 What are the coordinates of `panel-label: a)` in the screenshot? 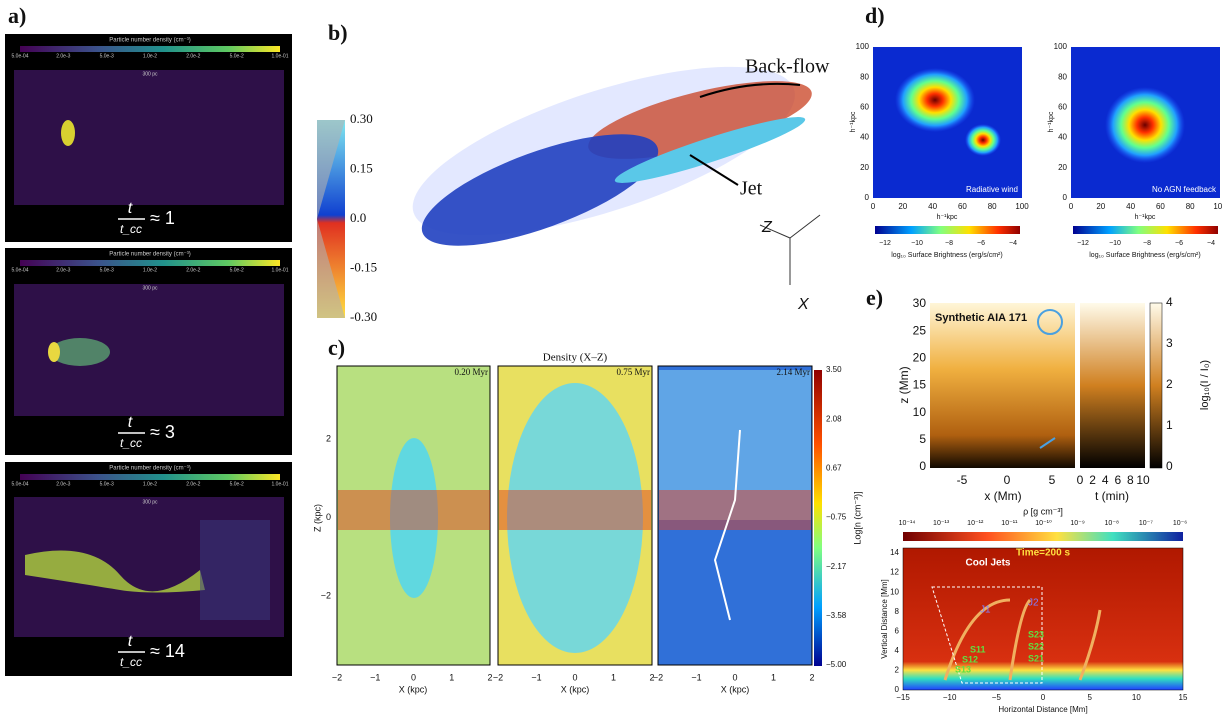 It's located at (17, 15).